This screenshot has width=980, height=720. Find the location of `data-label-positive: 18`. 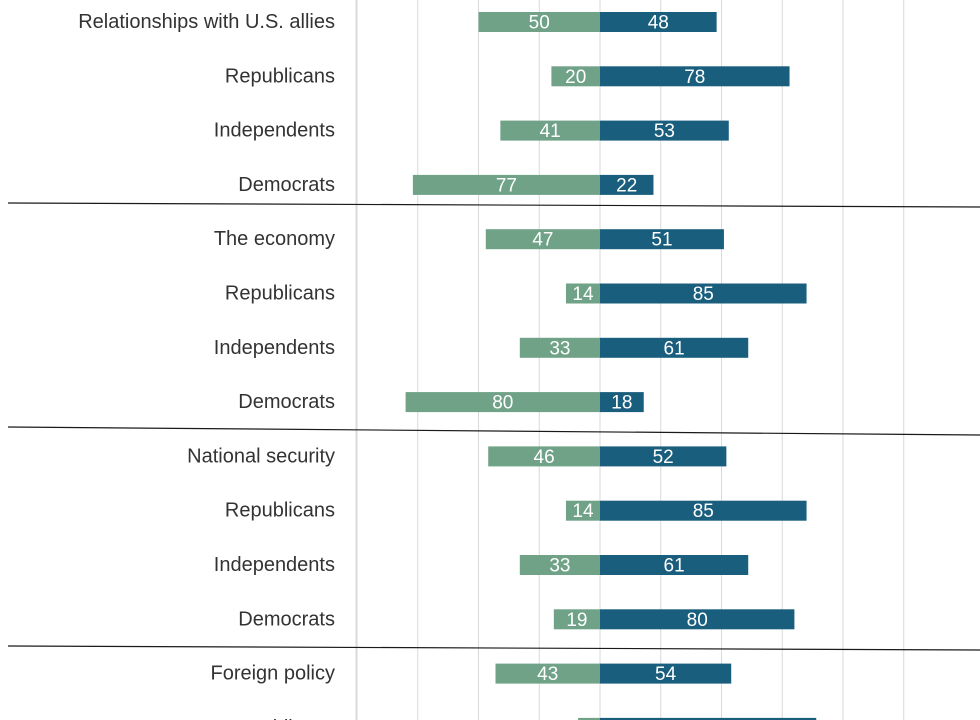

data-label-positive: 18 is located at coordinates (621, 403).